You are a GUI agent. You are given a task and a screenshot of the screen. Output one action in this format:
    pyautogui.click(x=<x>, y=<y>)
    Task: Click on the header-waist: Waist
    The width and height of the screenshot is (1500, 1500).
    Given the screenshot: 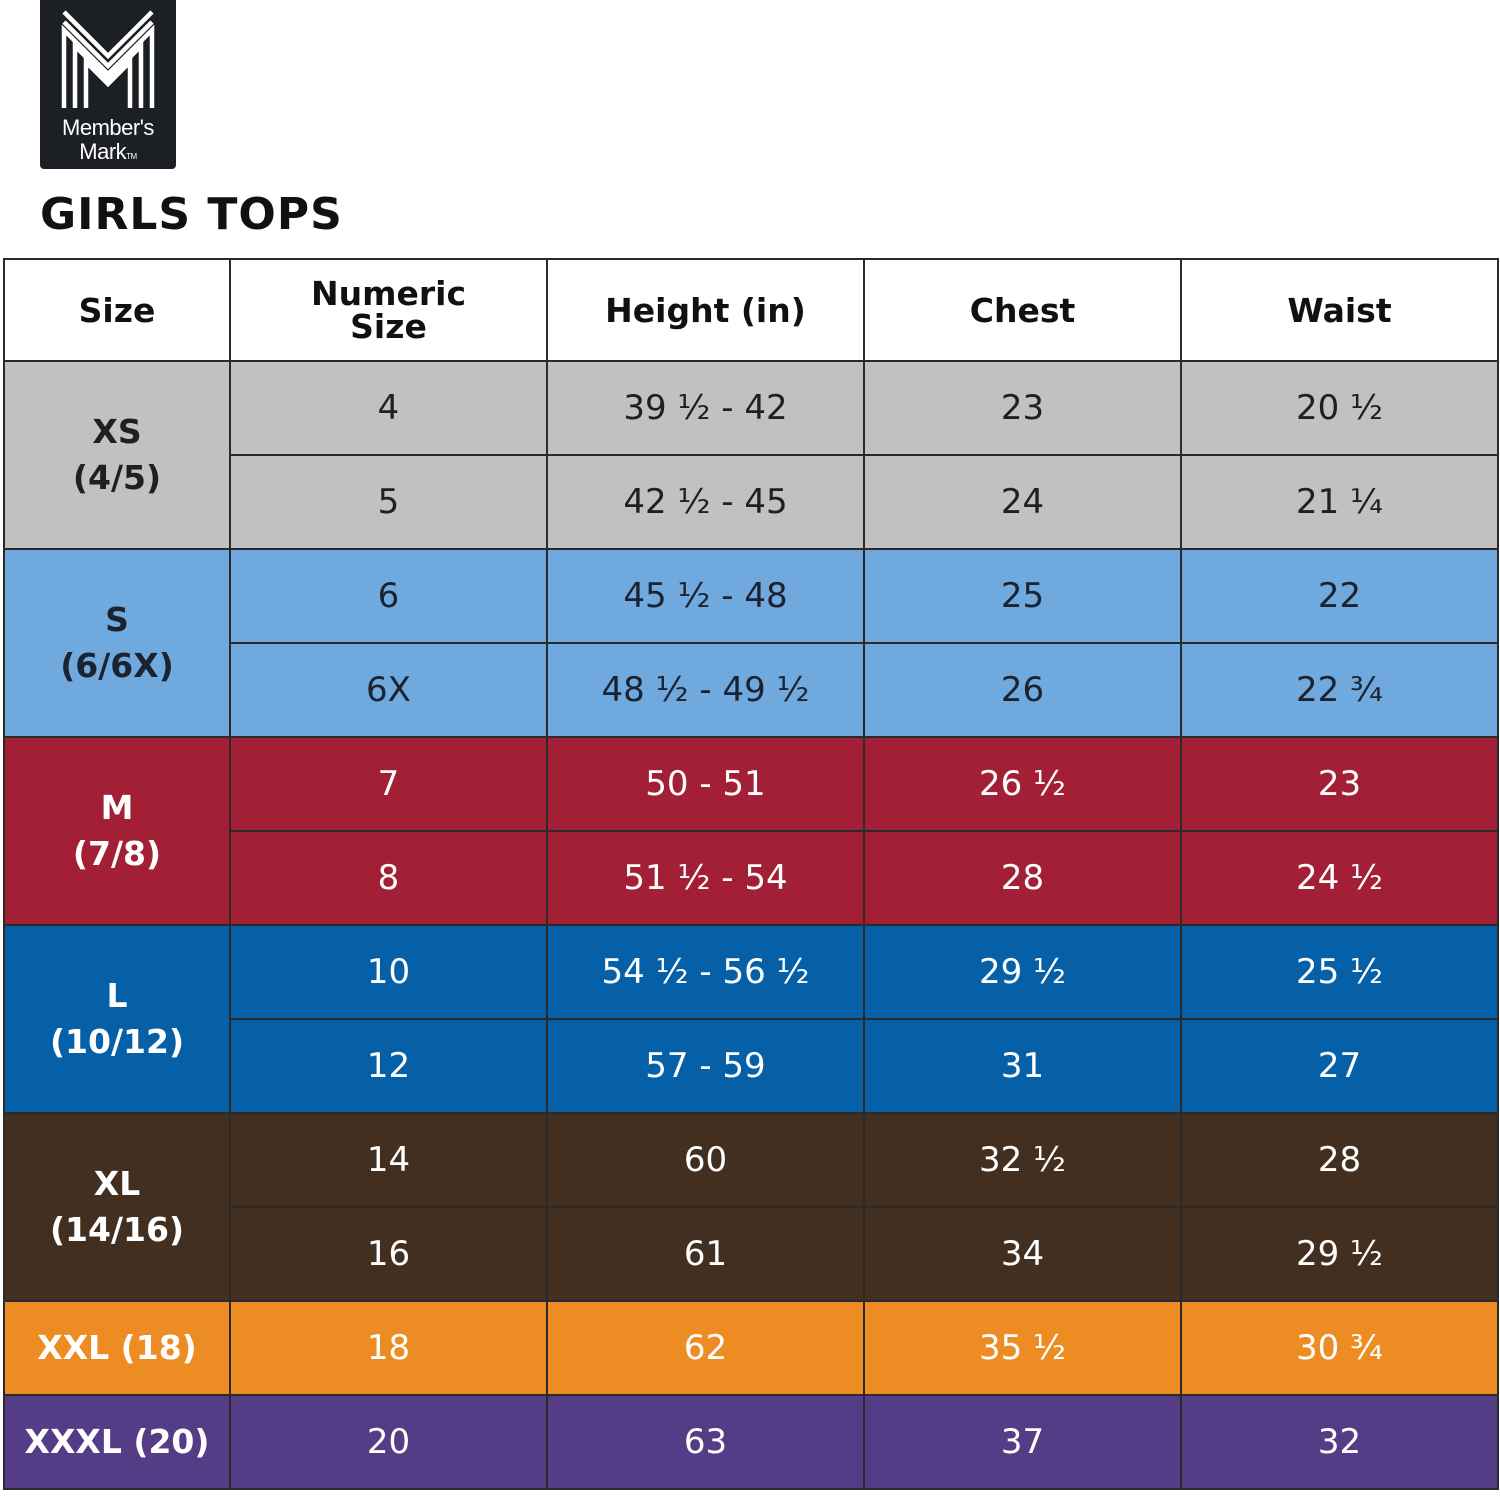 What is the action you would take?
    pyautogui.click(x=1339, y=310)
    